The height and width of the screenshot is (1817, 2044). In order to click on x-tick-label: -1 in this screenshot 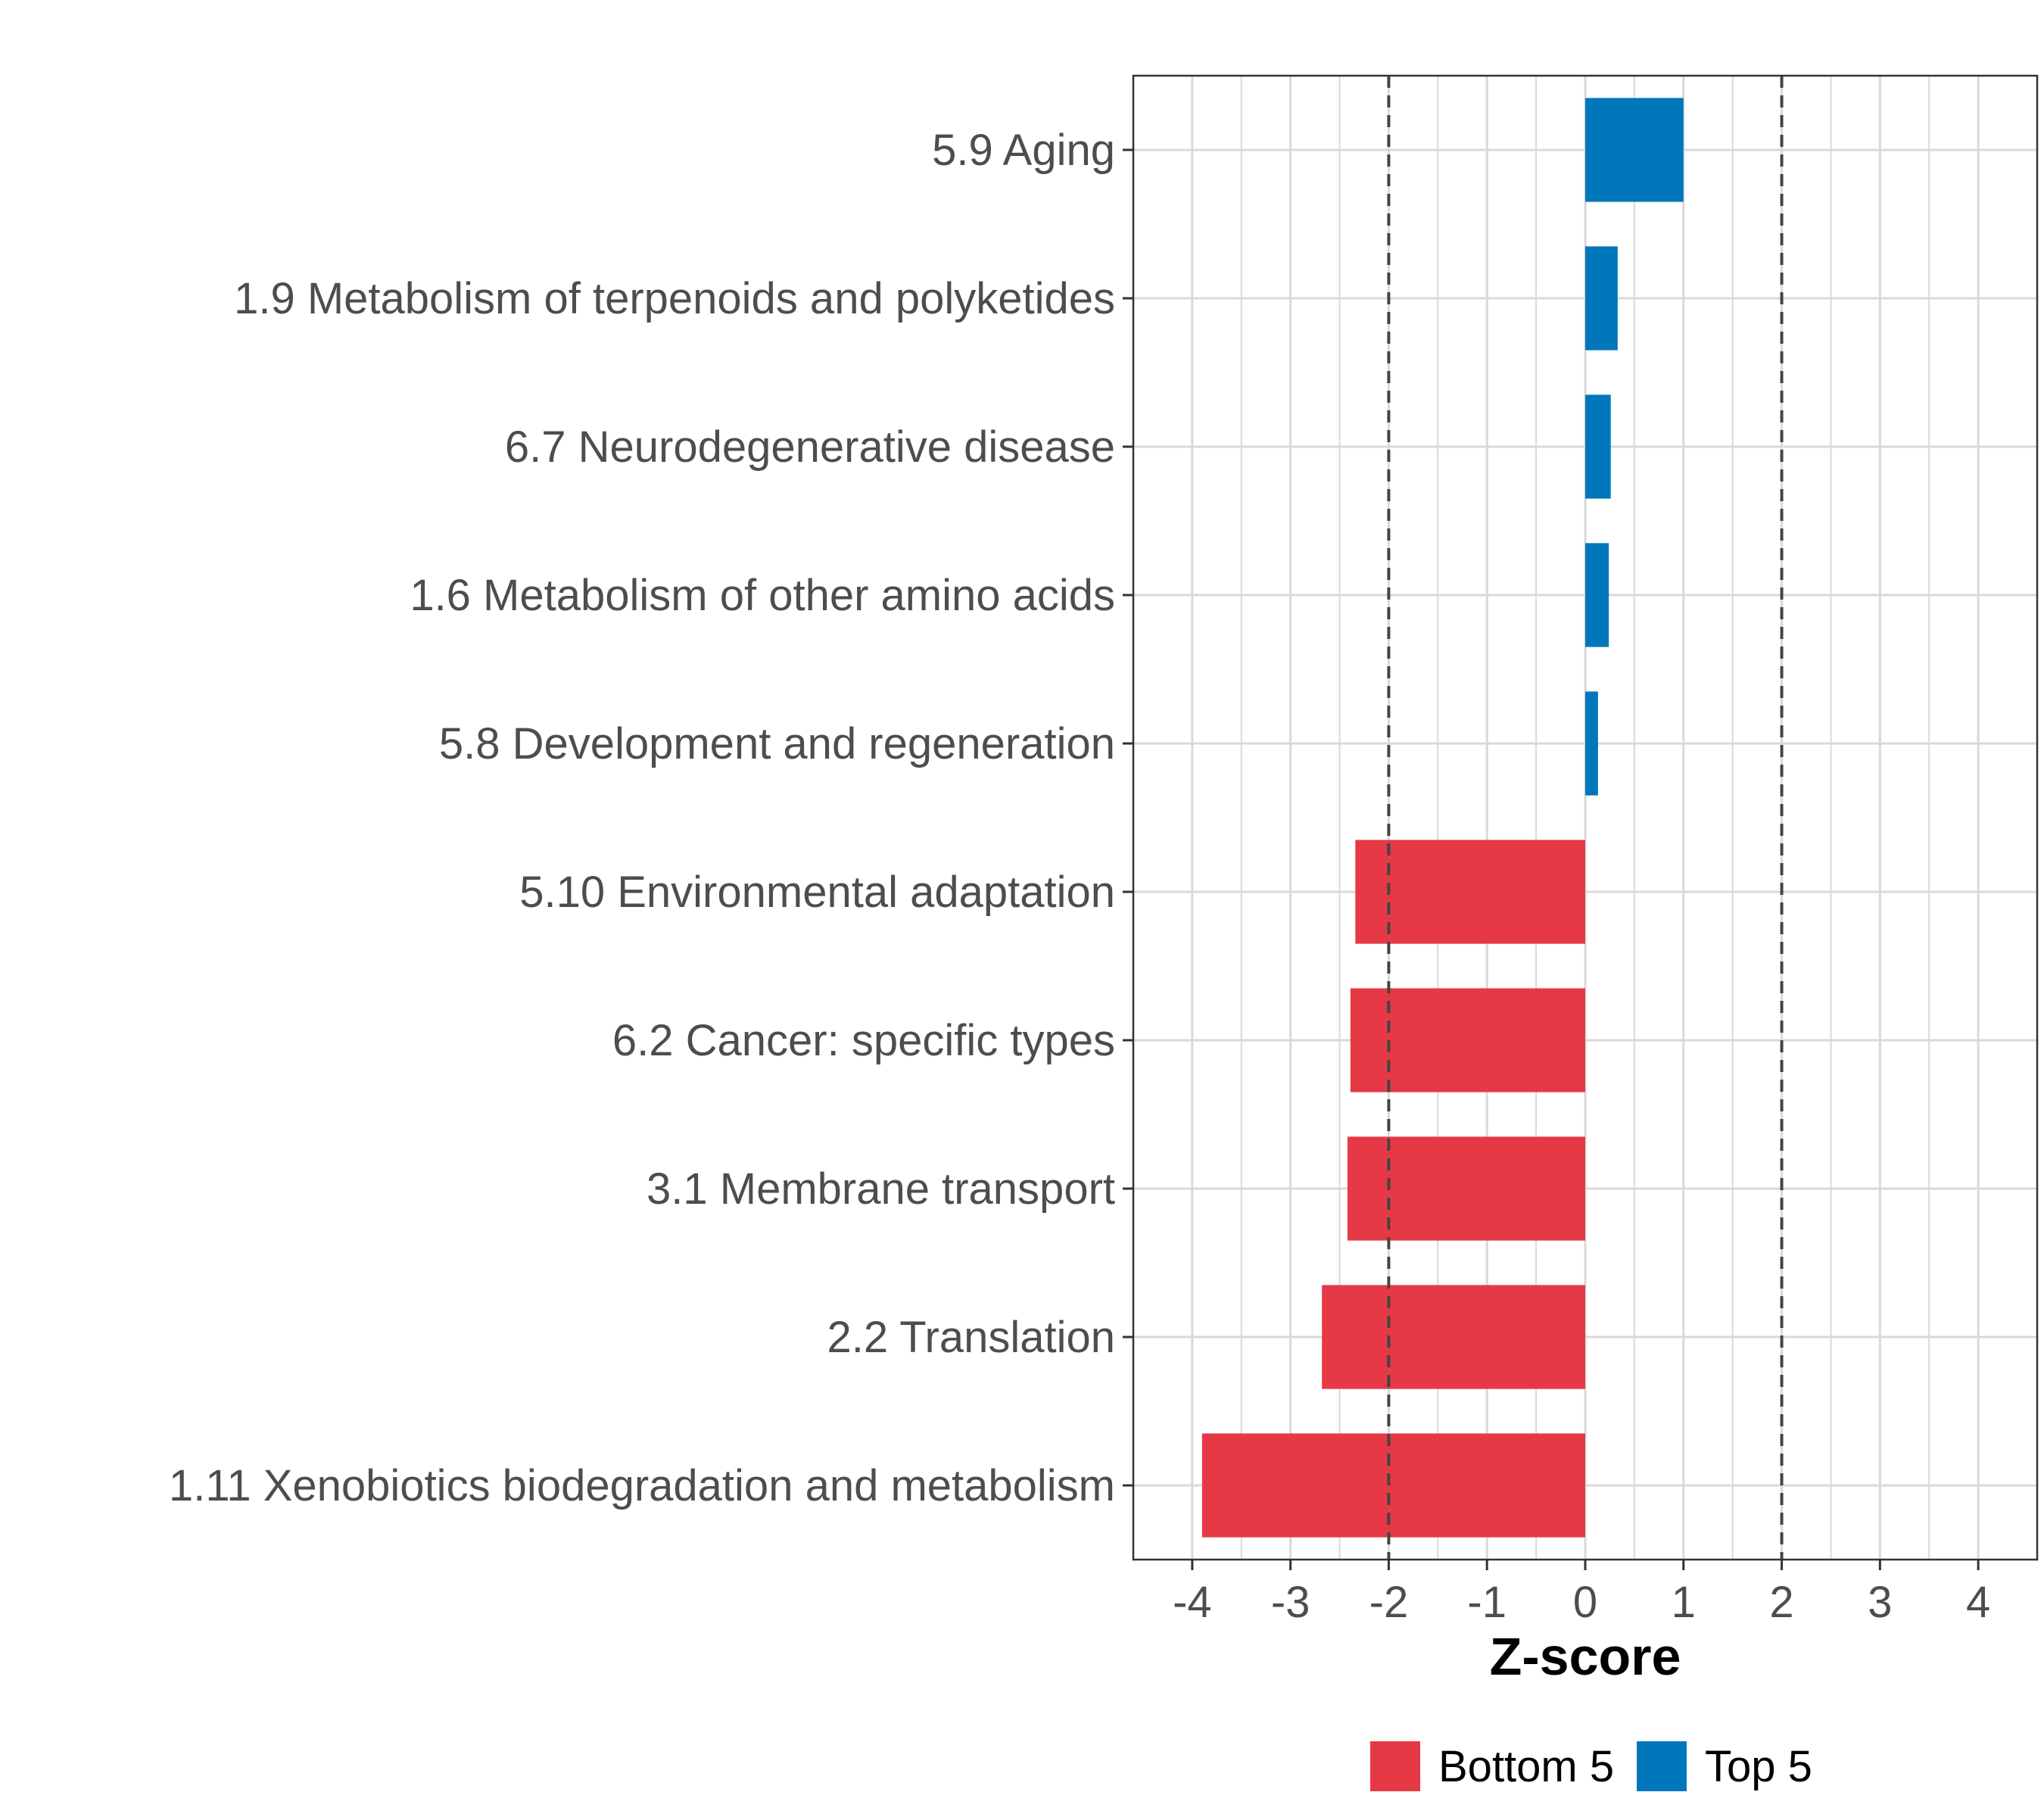, I will do `click(1487, 1602)`.